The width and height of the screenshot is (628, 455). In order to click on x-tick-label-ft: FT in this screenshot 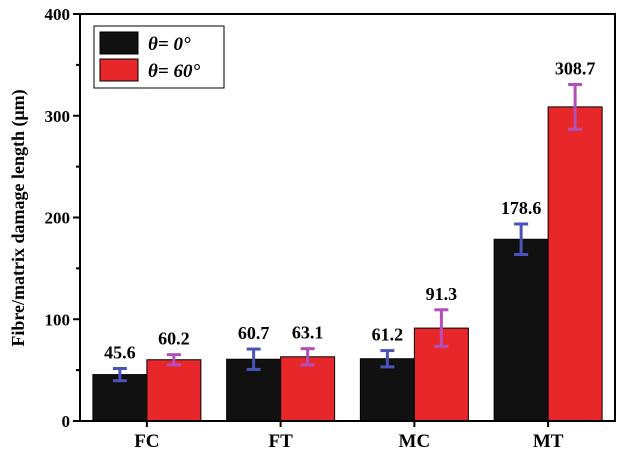, I will do `click(280, 441)`.